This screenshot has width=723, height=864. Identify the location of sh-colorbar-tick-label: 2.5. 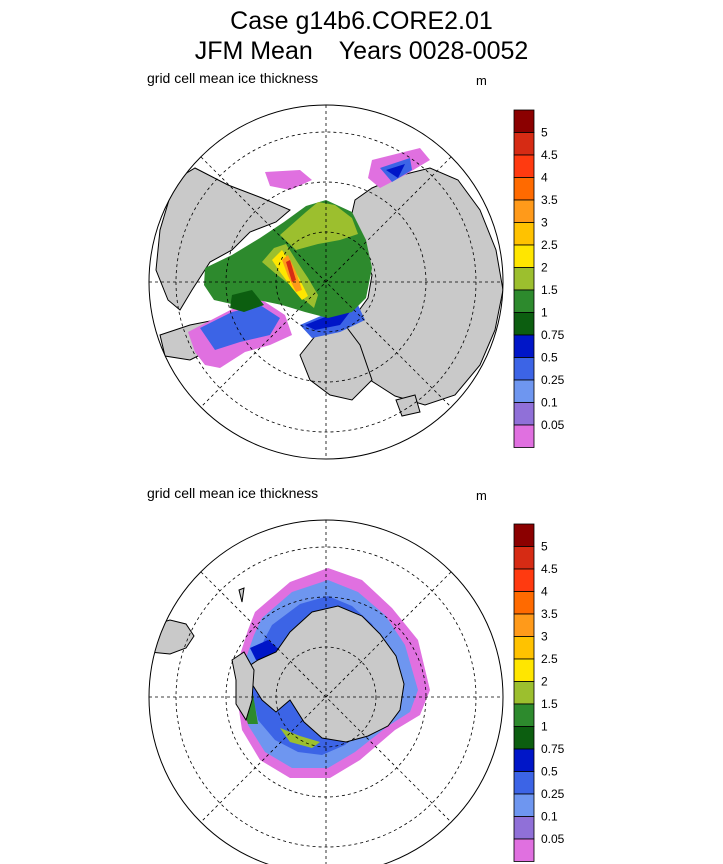
(549, 659).